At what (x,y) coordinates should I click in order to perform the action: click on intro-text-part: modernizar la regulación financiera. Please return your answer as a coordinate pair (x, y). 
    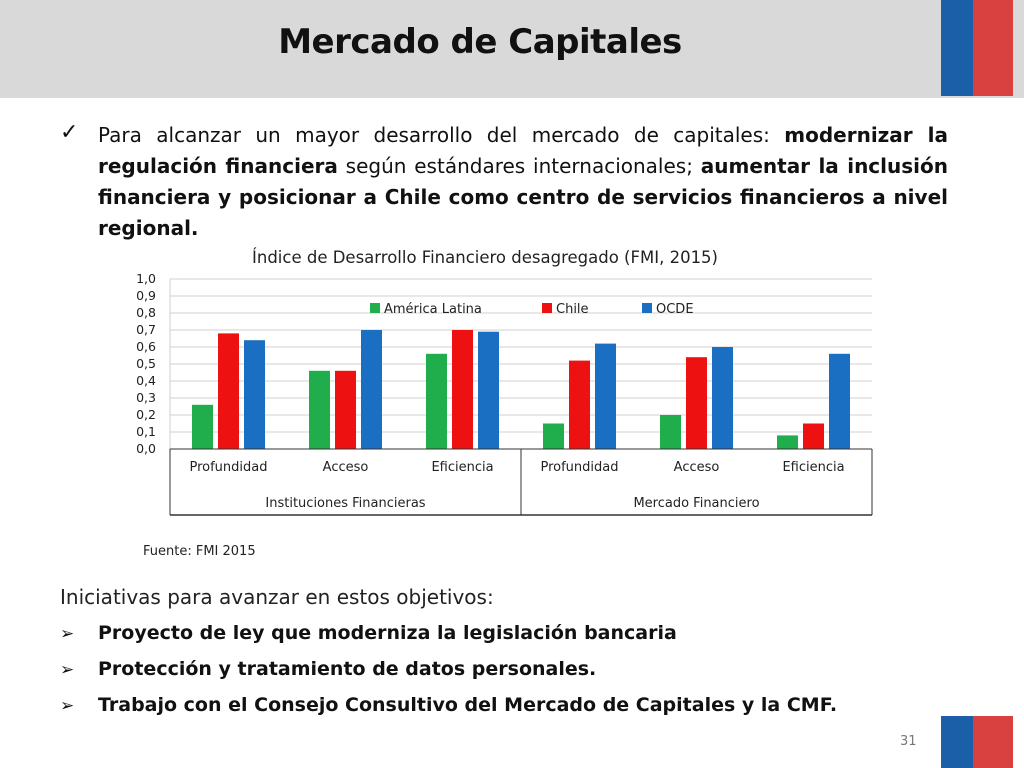
    Looking at the image, I should click on (523, 150).